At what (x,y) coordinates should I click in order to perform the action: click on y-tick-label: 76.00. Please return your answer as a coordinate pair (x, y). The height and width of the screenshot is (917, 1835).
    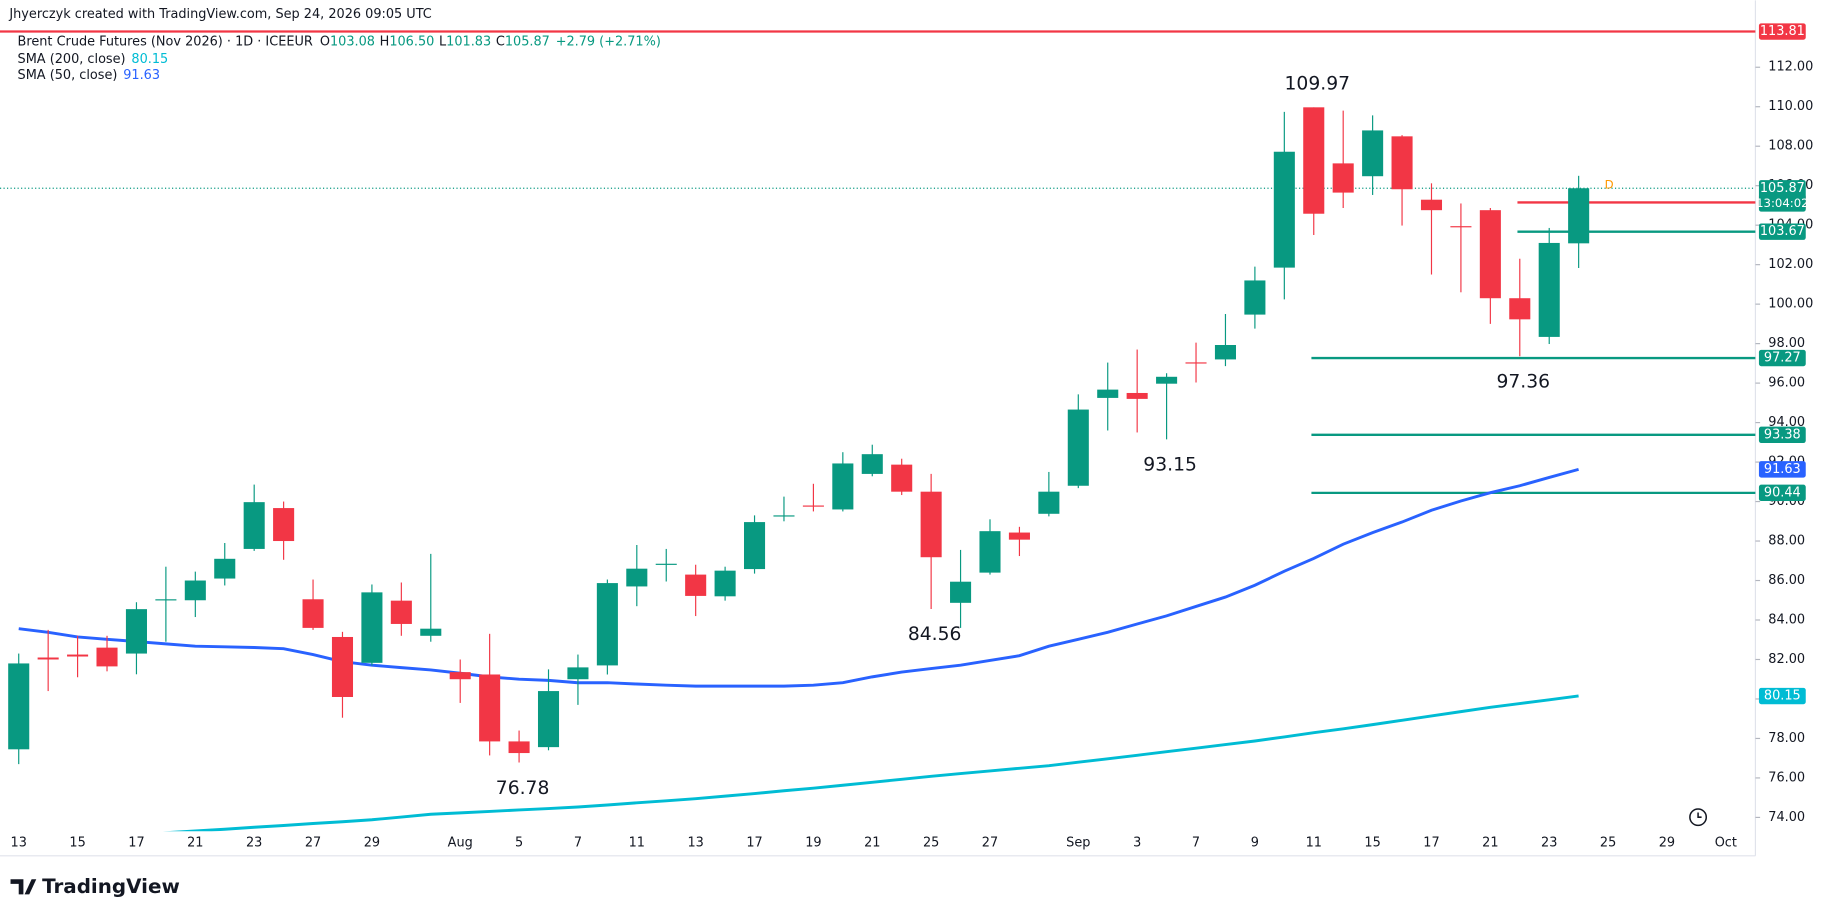
    Looking at the image, I should click on (1786, 777).